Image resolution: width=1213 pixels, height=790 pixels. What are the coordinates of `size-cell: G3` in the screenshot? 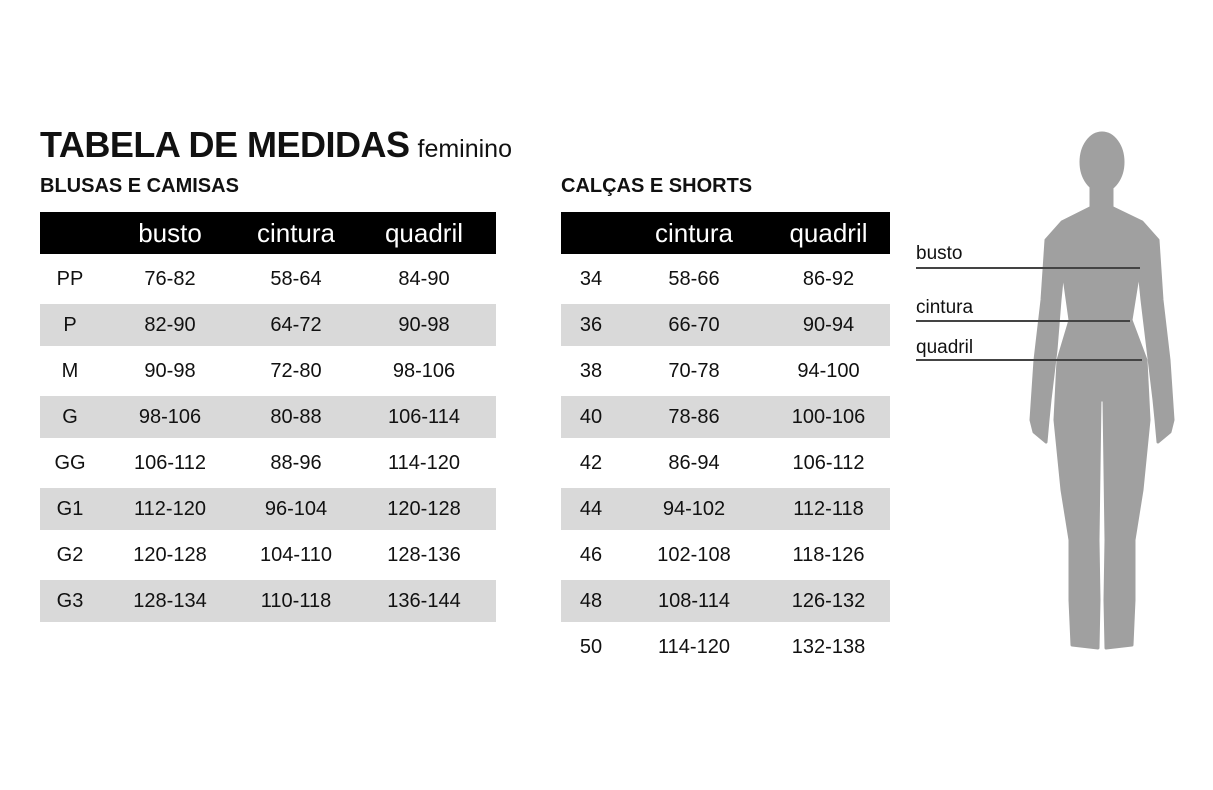 It's located at (70, 600).